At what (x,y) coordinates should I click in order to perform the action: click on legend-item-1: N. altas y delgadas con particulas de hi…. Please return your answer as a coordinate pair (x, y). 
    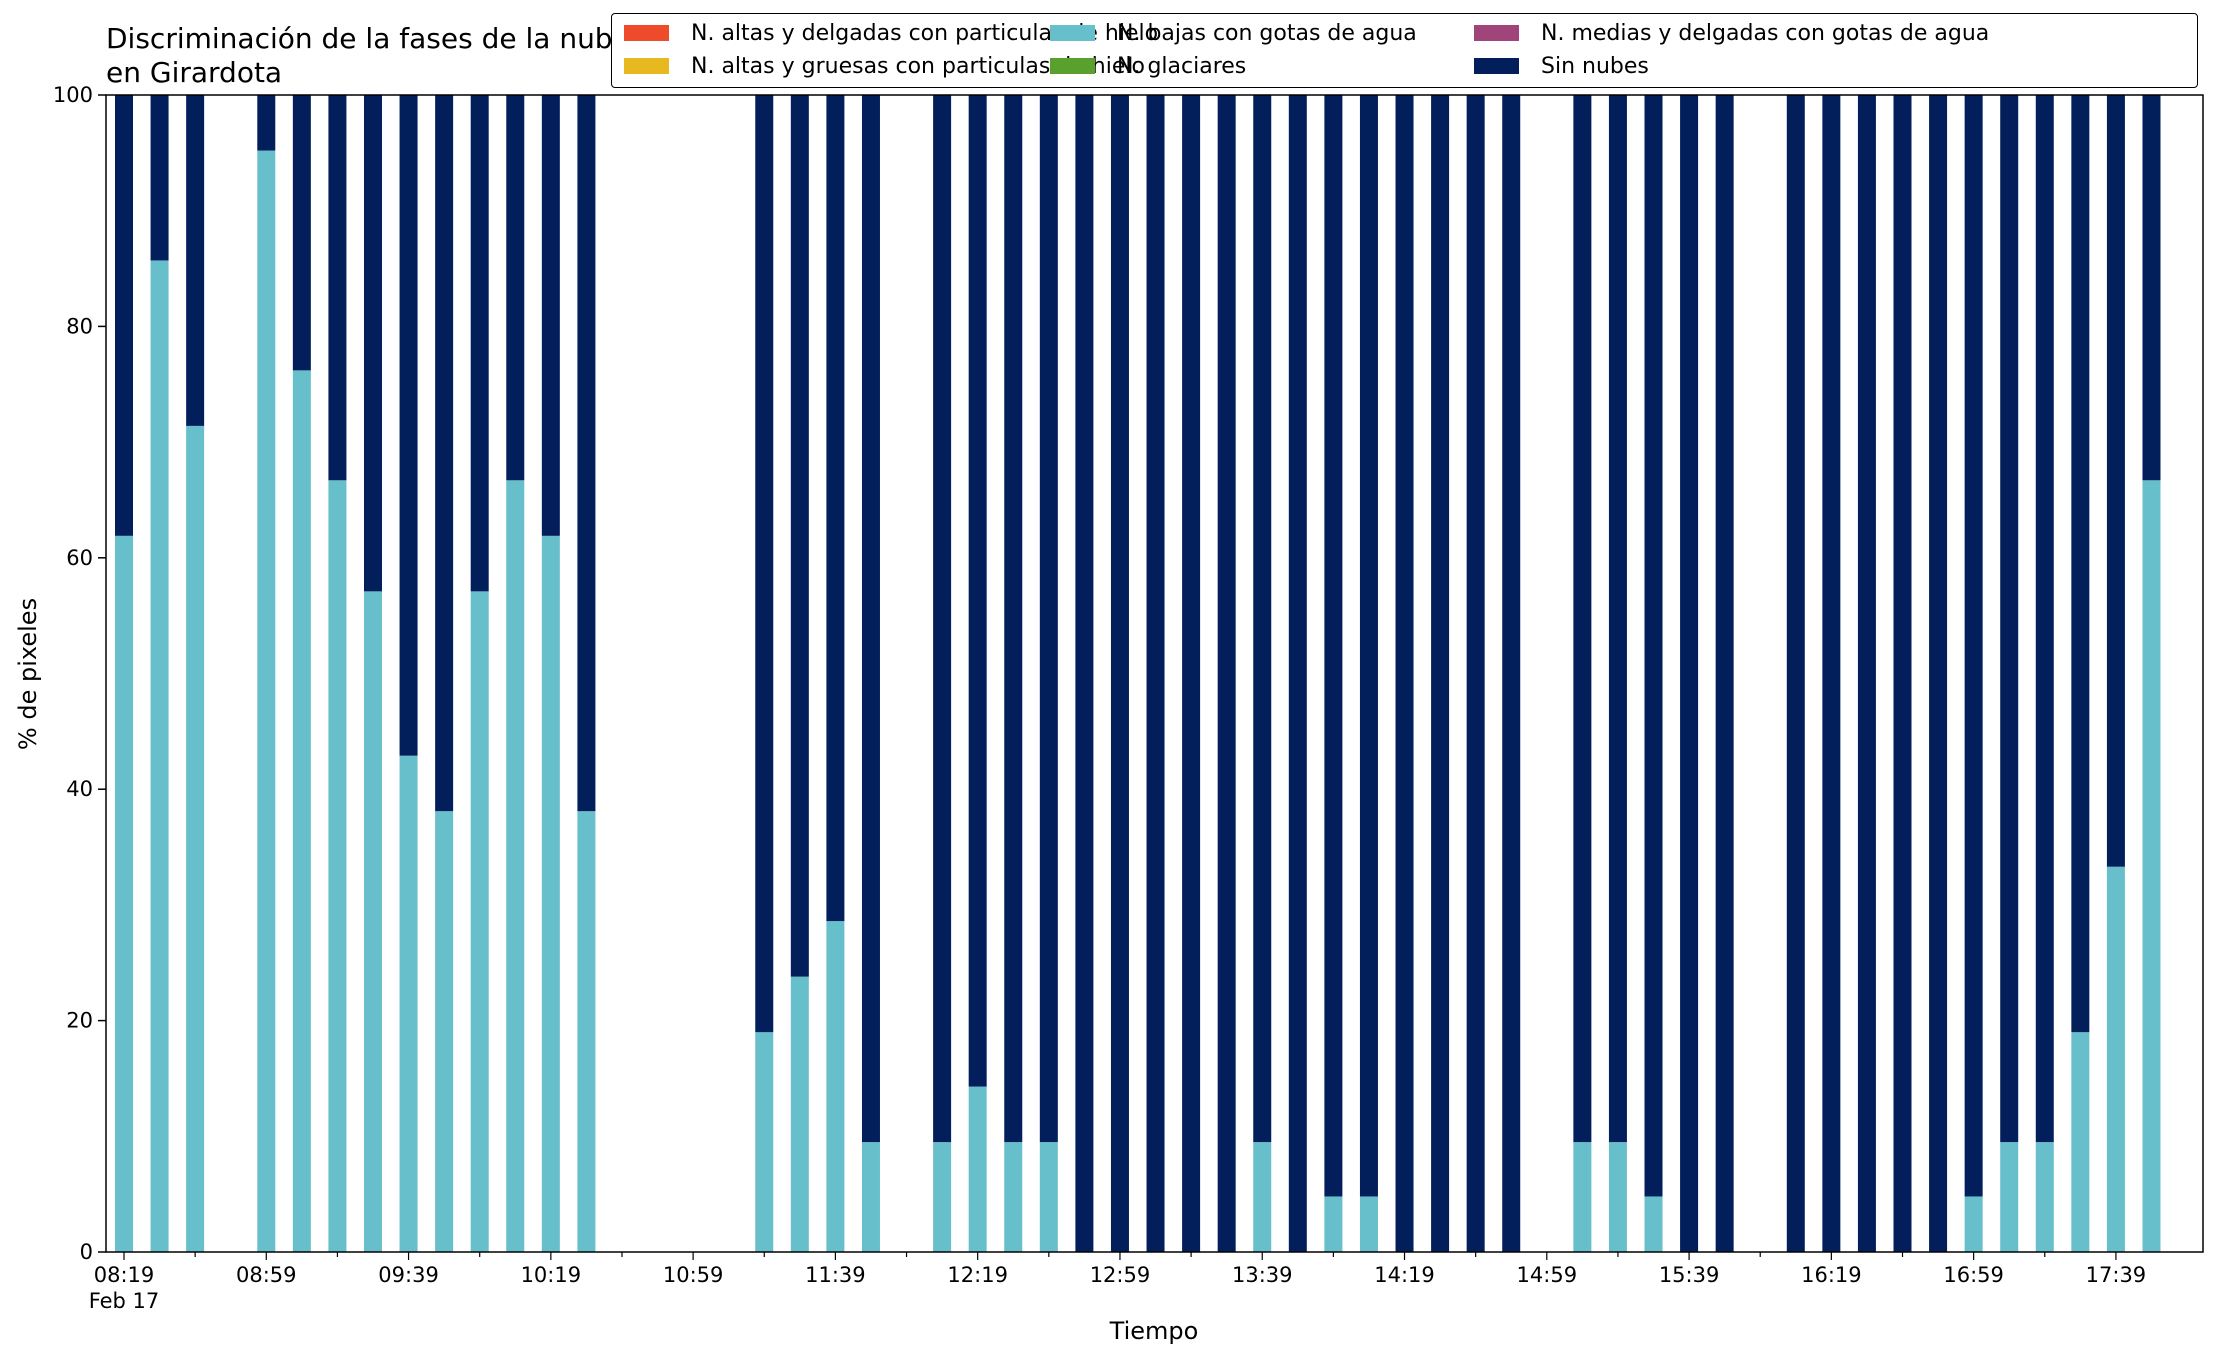
    Looking at the image, I should click on (891, 33).